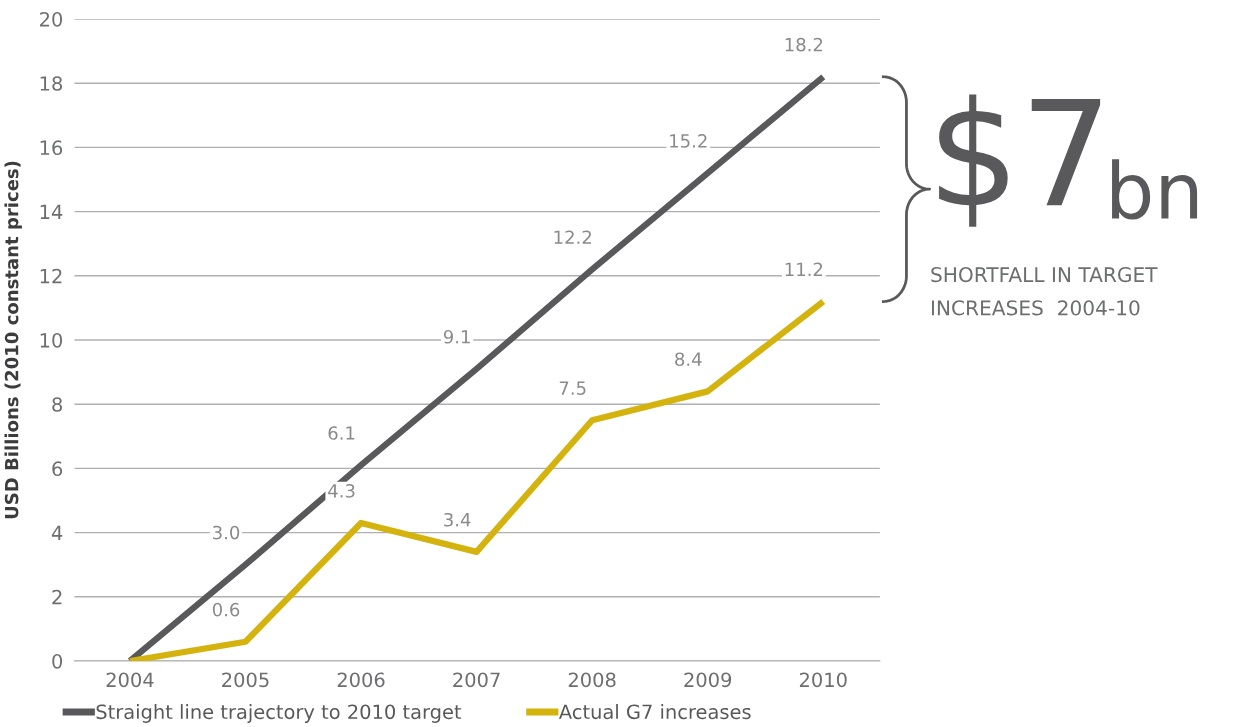  I want to click on y-tick-label: 12, so click(51, 276).